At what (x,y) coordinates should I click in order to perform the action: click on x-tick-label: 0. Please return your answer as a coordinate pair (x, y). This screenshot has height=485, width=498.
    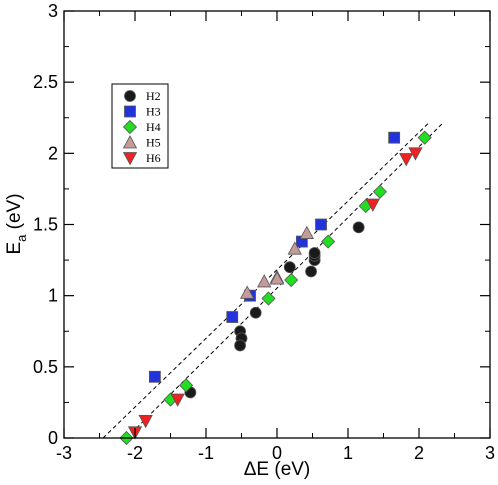
    Looking at the image, I should click on (277, 453).